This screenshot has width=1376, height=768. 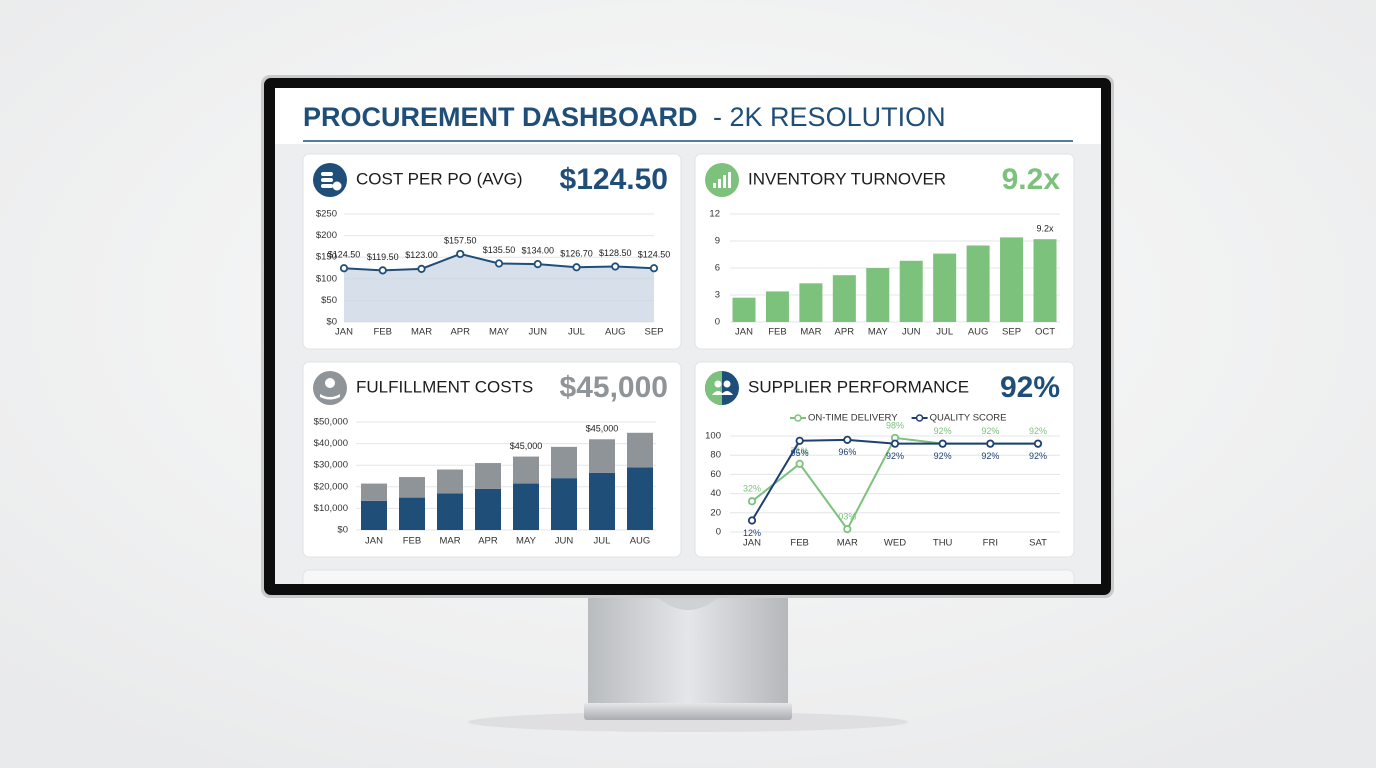 I want to click on value-label: 32%, so click(x=752, y=489).